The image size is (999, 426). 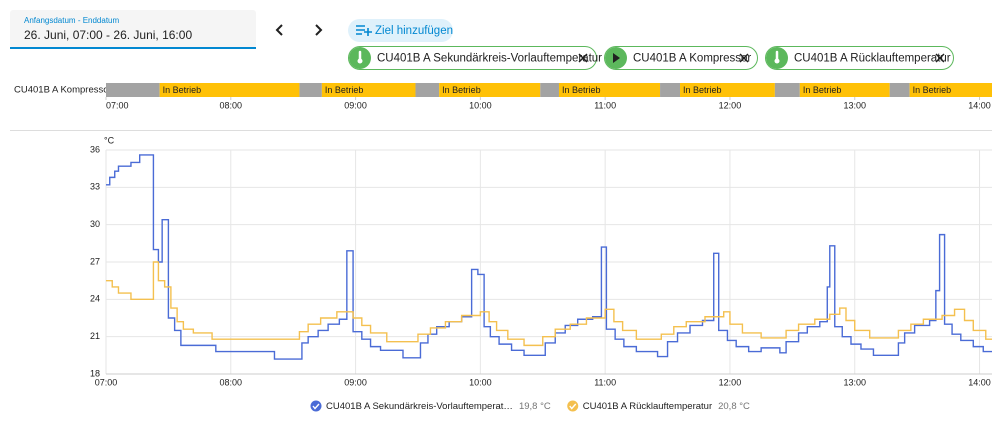 I want to click on add-icon, so click(x=364, y=30).